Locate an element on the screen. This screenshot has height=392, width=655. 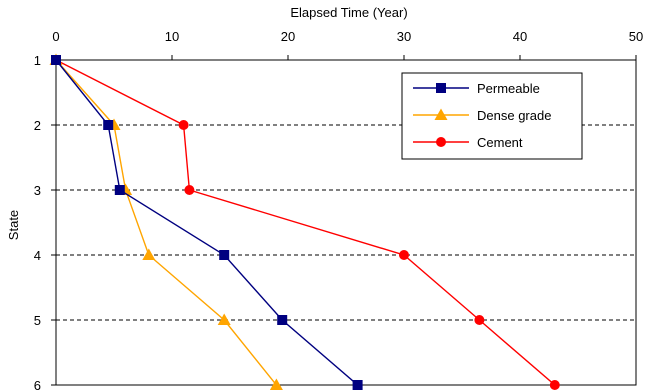
x-axis-title: Elapsed Time (Year) is located at coordinates (348, 12).